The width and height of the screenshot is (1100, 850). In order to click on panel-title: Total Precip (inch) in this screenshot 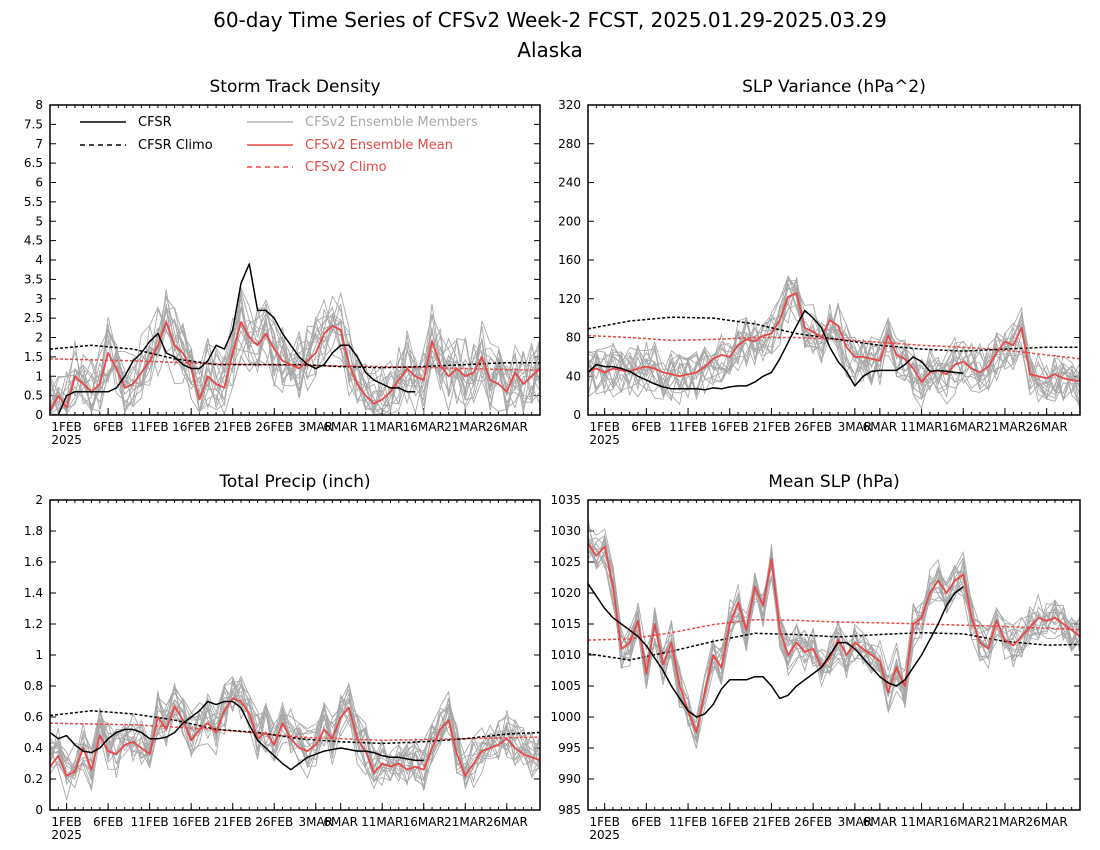, I will do `click(294, 482)`.